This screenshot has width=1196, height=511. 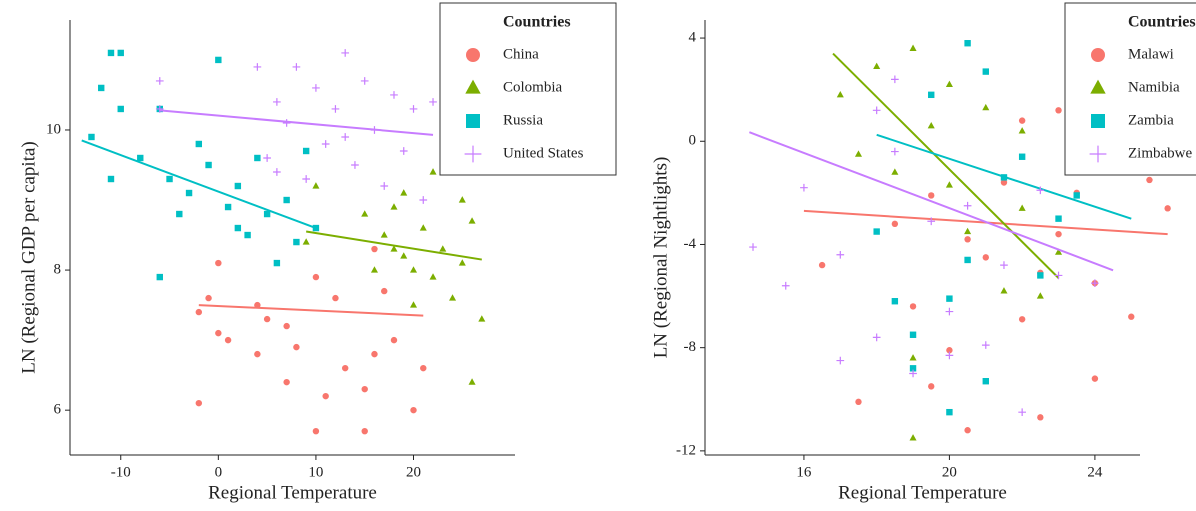 I want to click on y-tick-label: 8, so click(x=58, y=270).